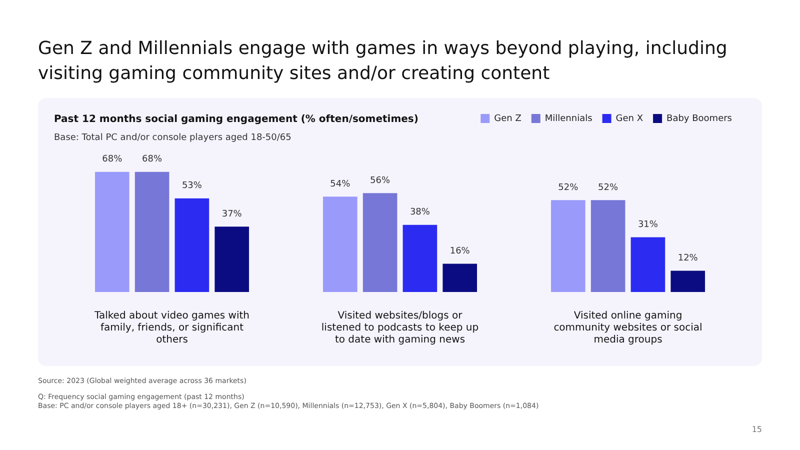 The image size is (800, 450). Describe the element at coordinates (173, 138) in the screenshot. I see `text: Base: Total PC and/or console players aged 18-50/65` at that location.